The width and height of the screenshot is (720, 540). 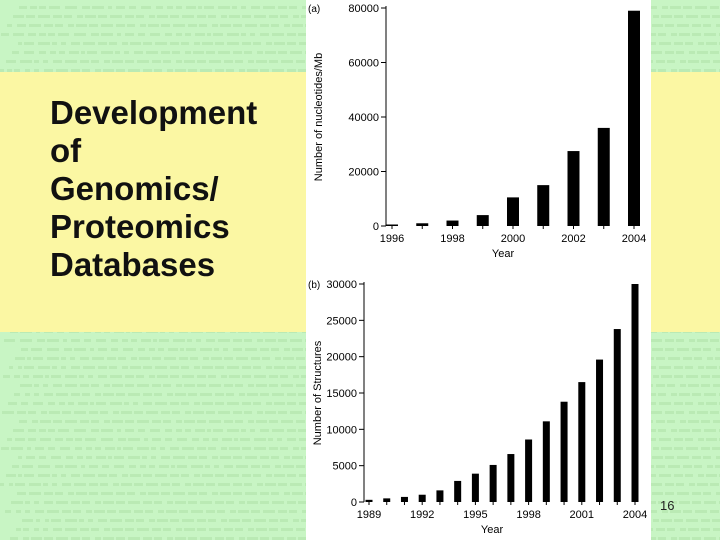 I want to click on y-tick-label: 30000, so click(x=341, y=285).